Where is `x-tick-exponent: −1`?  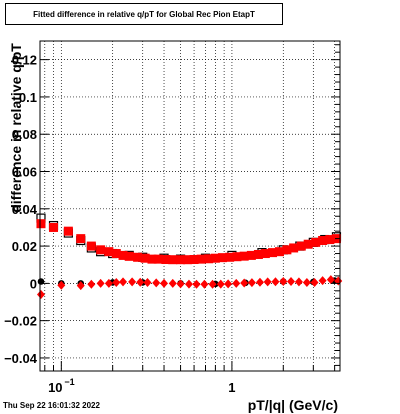
x-tick-exponent: −1 is located at coordinates (69, 382).